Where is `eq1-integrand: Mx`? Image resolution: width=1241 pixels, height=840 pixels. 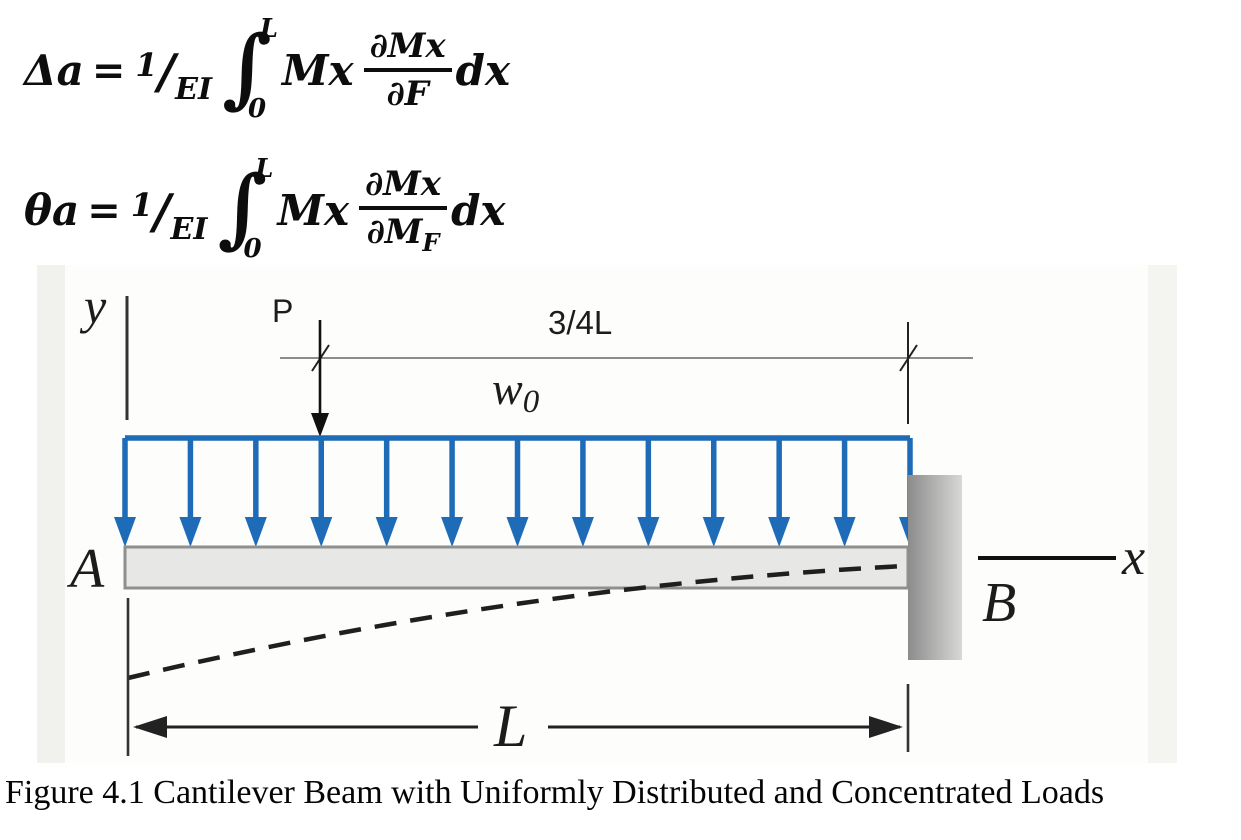 eq1-integrand: Mx is located at coordinates (318, 70).